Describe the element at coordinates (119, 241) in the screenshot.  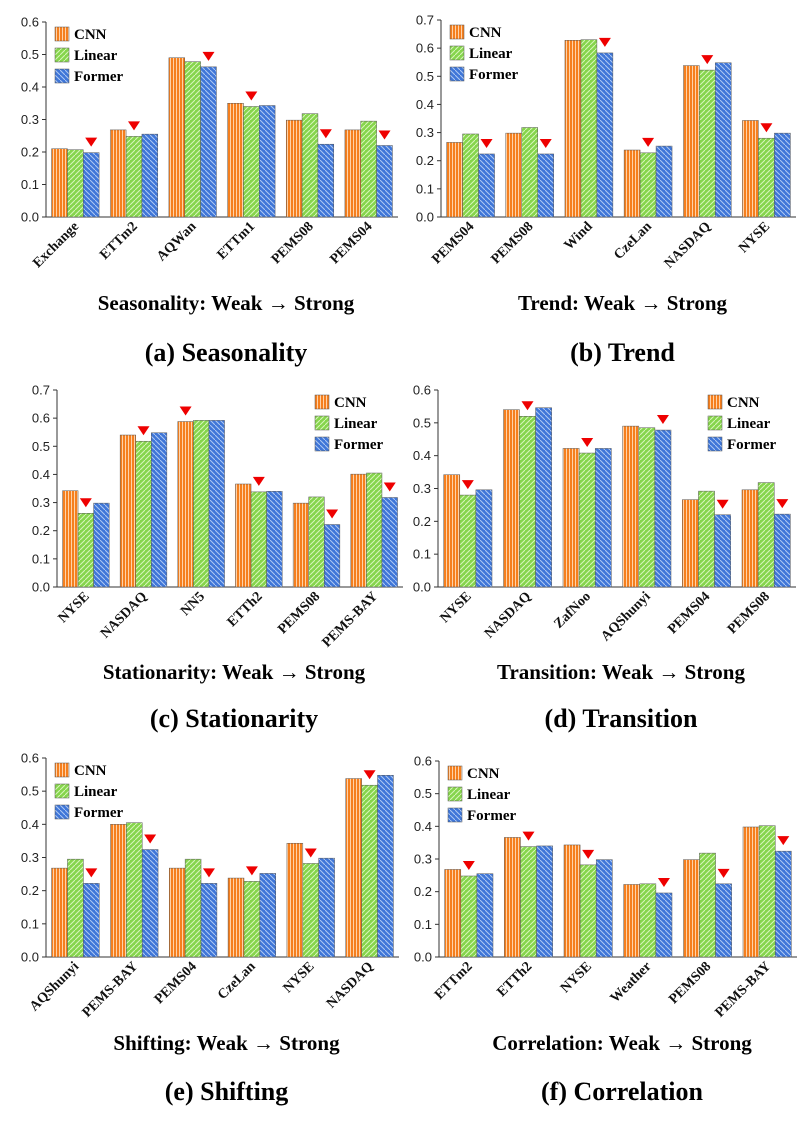
I see `category-label: ETTm2` at that location.